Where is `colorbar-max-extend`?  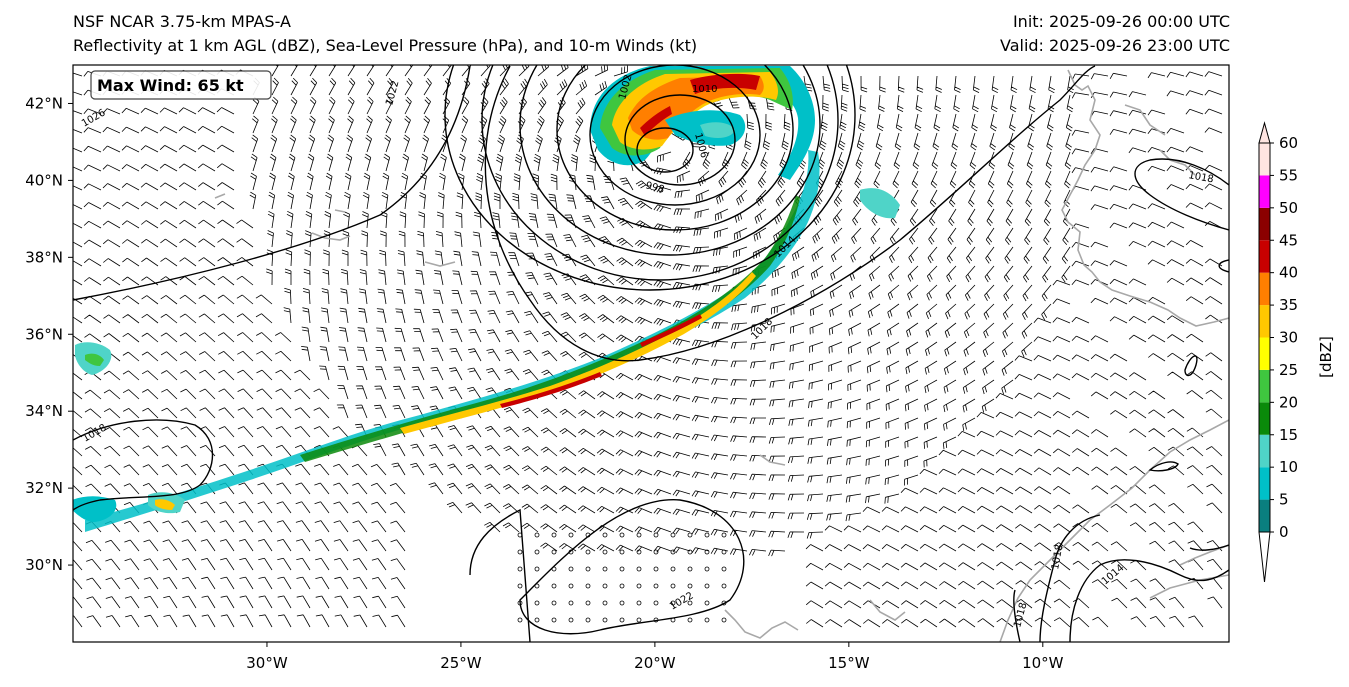
colorbar-max-extend is located at coordinates (1264, 132).